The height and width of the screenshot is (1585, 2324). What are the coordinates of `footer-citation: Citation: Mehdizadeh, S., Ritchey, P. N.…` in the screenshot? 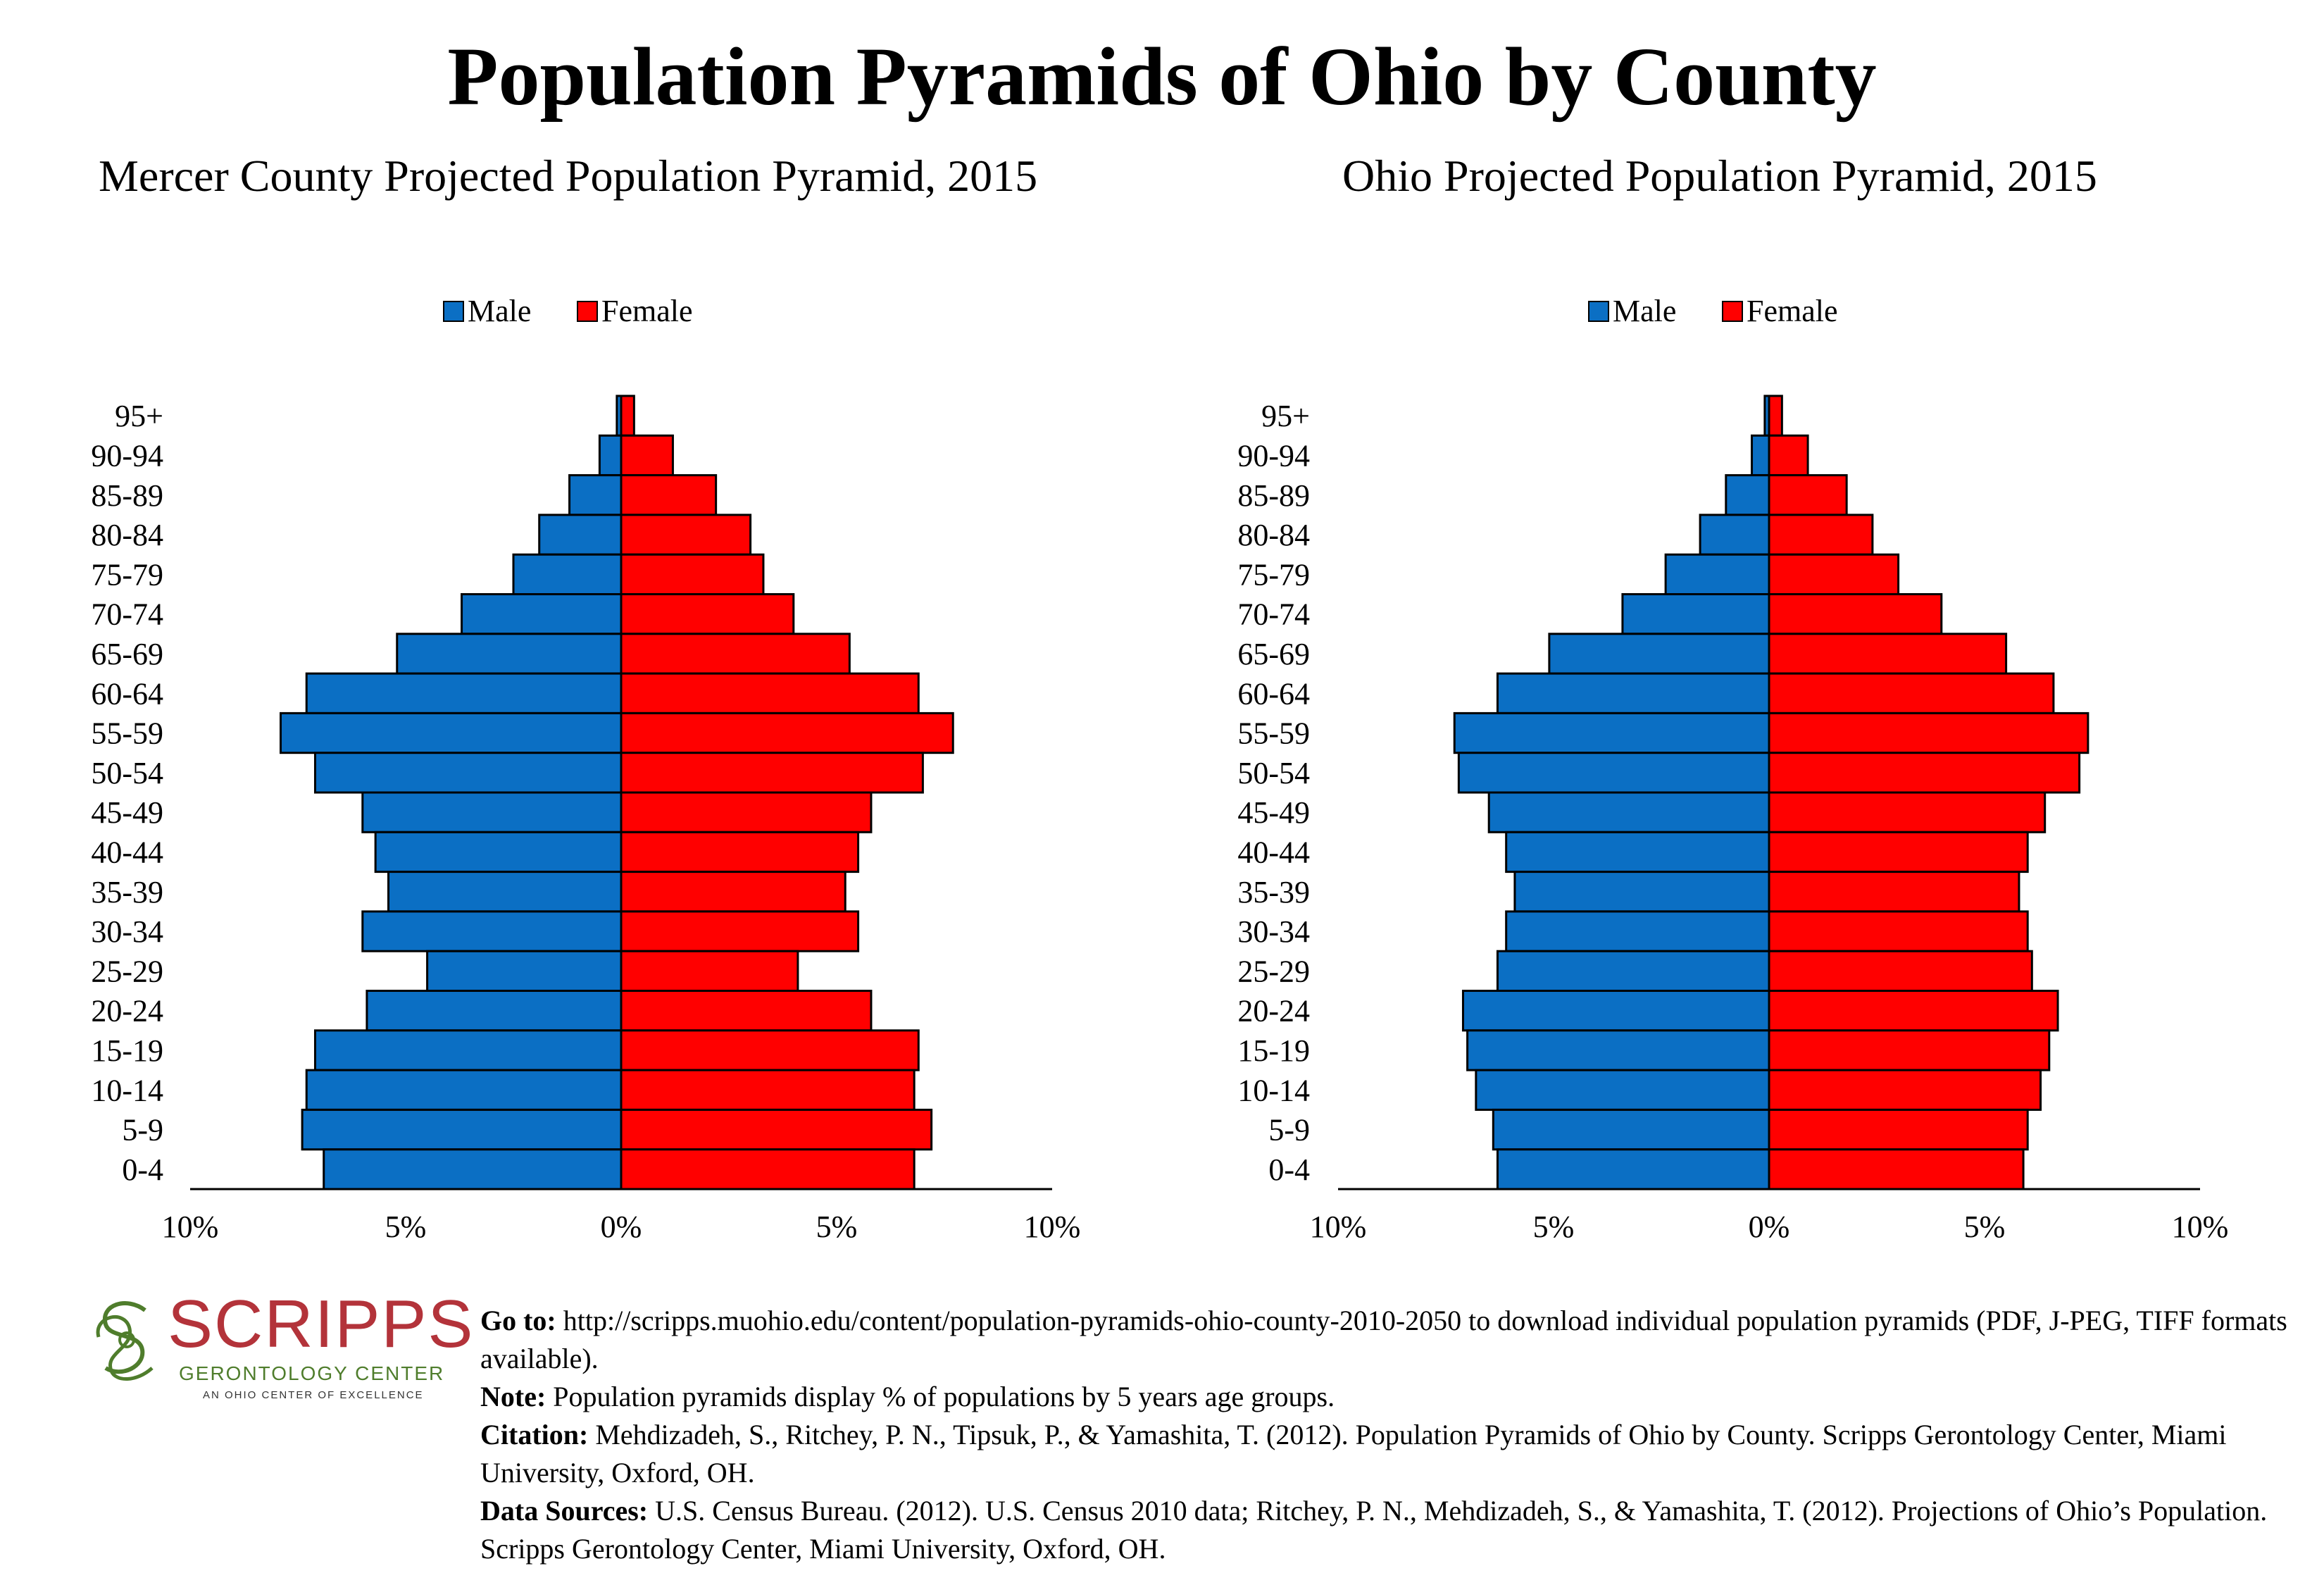 It's located at (1353, 1453).